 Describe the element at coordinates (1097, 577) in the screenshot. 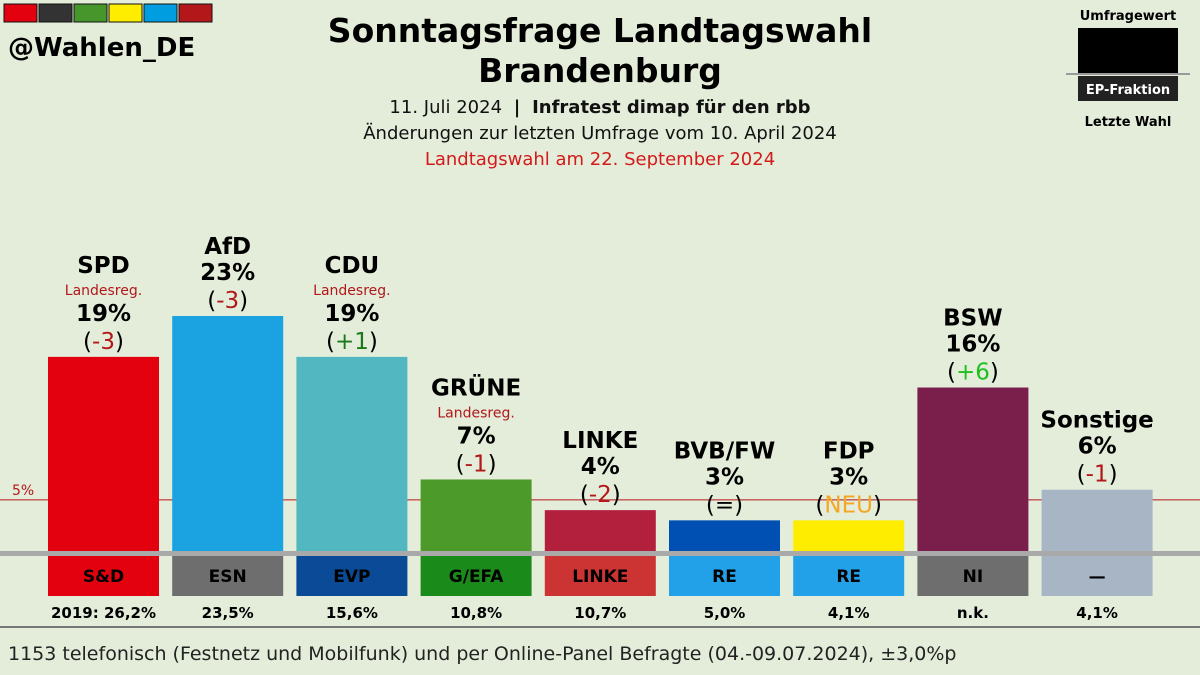

I see `faction-label: —` at that location.